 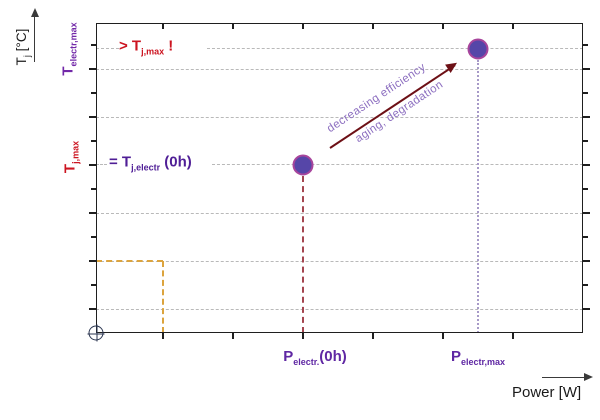 I want to click on annotation-equals-tjelectr: = Tj,electr (0h), so click(x=150, y=163).